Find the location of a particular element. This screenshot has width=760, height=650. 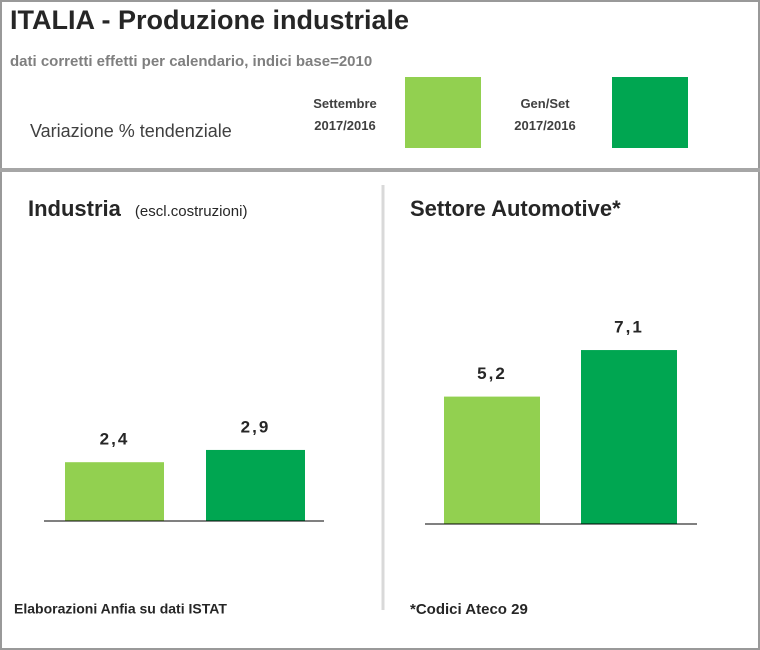

legend-title: Variazione % tendenziale is located at coordinates (131, 131).